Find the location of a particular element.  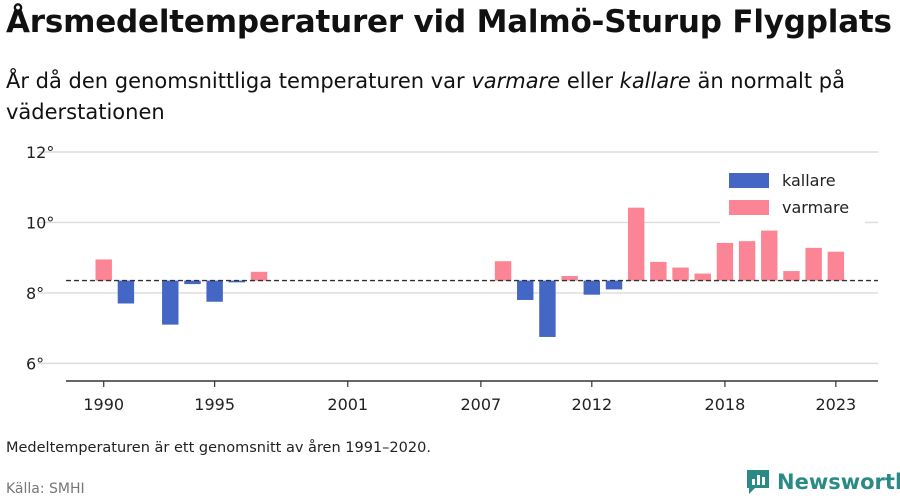

bar-2023 is located at coordinates (836, 266).